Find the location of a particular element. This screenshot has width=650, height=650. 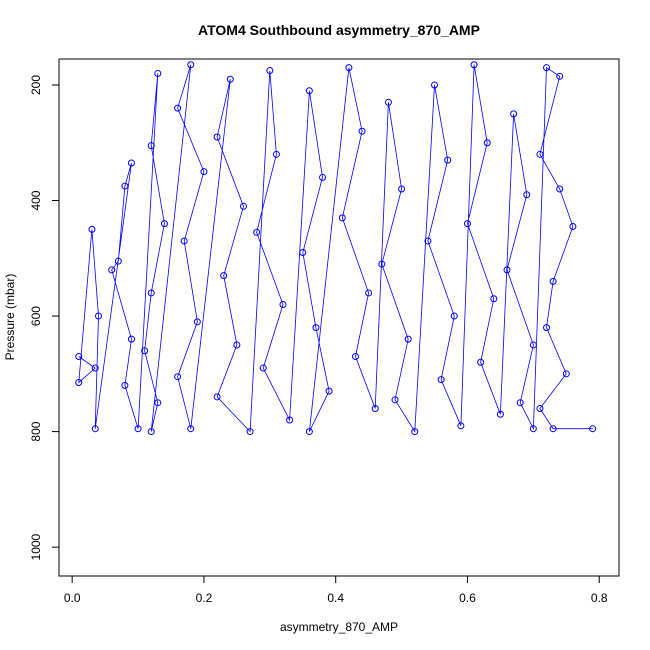

y-tick-label: 1000 is located at coordinates (36, 546).